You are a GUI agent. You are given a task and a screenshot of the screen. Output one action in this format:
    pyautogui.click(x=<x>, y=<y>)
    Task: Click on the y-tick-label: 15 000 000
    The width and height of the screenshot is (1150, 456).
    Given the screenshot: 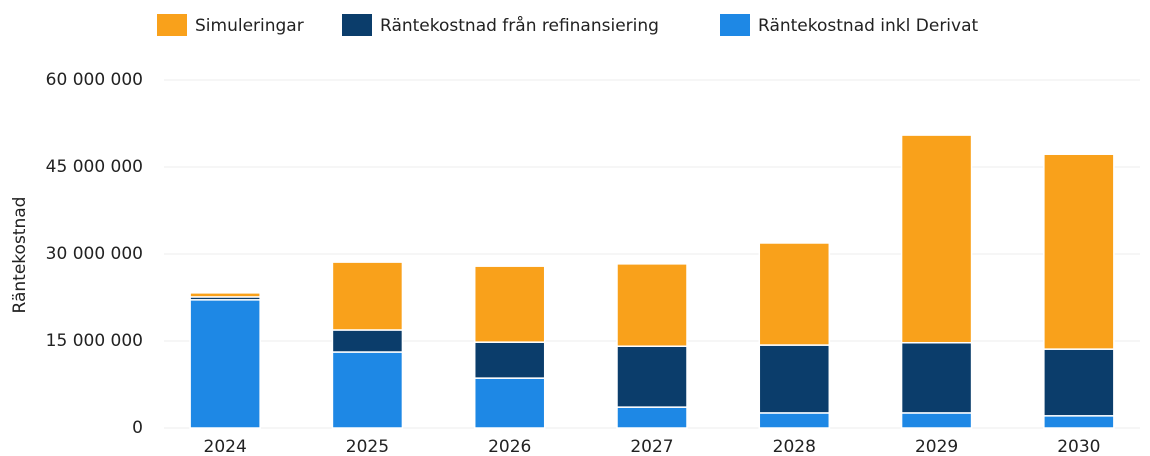 What is the action you would take?
    pyautogui.click(x=94, y=341)
    